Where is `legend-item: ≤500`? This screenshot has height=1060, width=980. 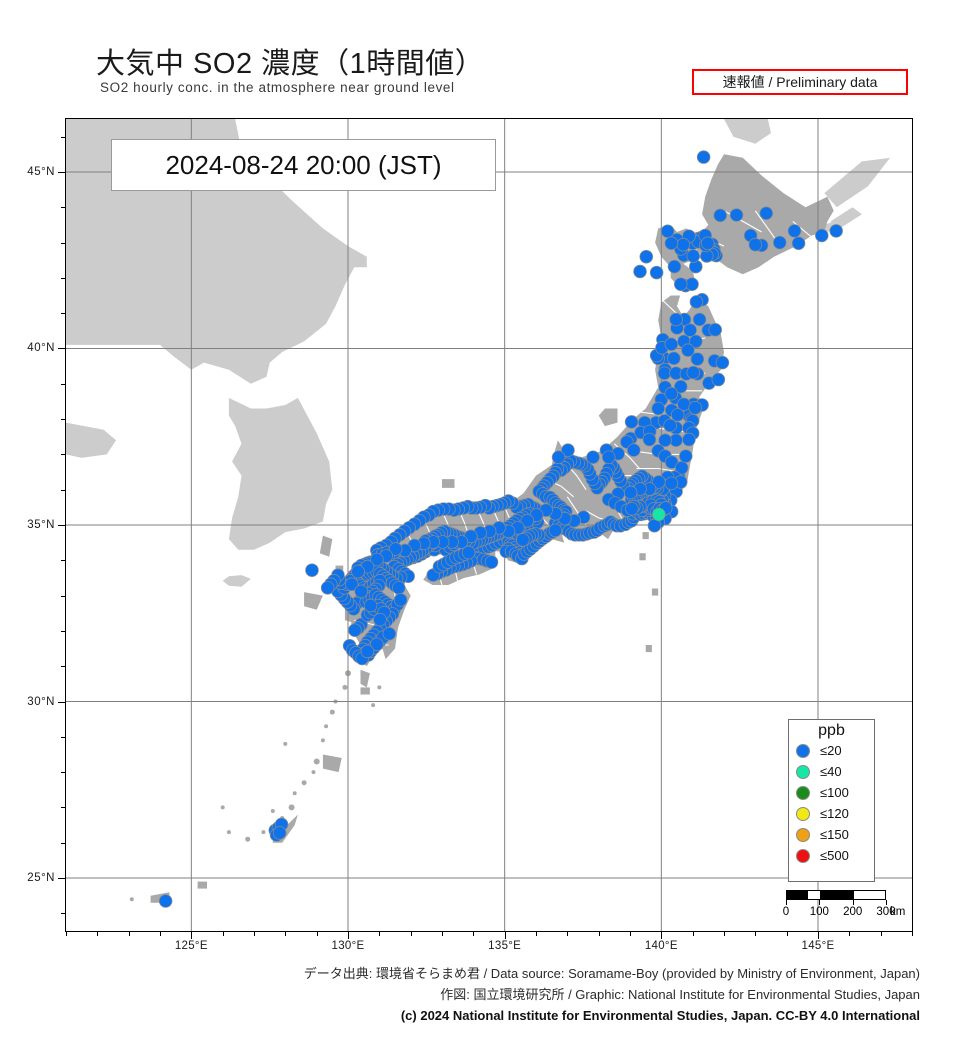
legend-item: ≤500 is located at coordinates (831, 855).